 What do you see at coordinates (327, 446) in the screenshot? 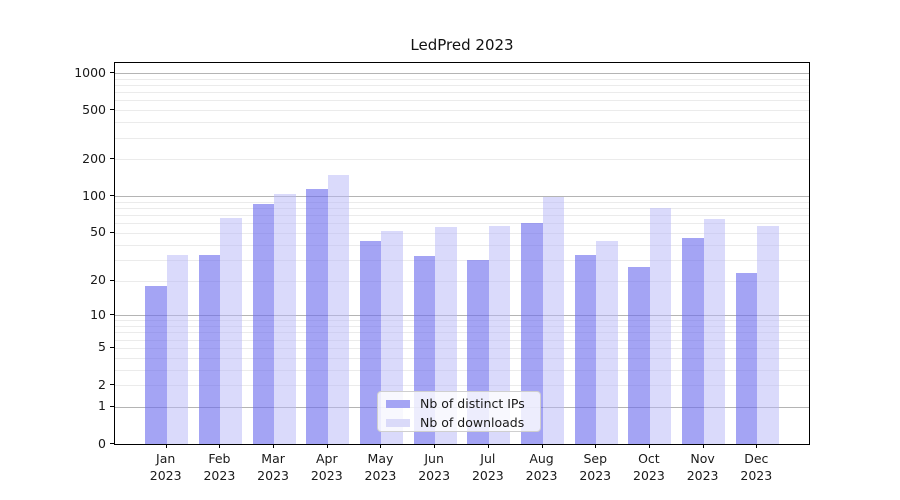
I see `x-tick-mark-apr` at bounding box center [327, 446].